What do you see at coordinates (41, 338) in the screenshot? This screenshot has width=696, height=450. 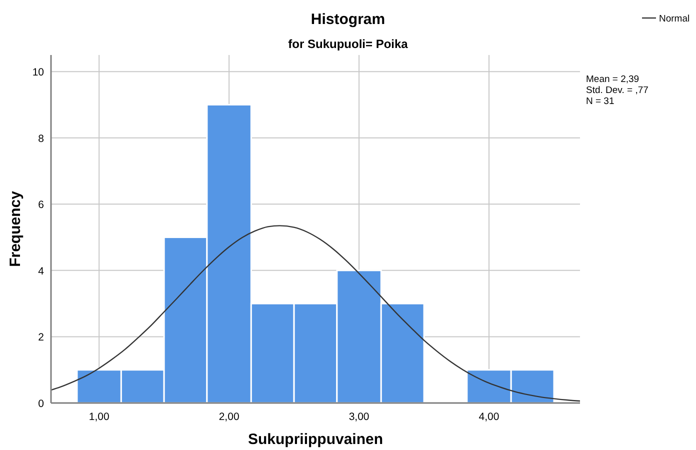 I see `y-tick-label: 2` at bounding box center [41, 338].